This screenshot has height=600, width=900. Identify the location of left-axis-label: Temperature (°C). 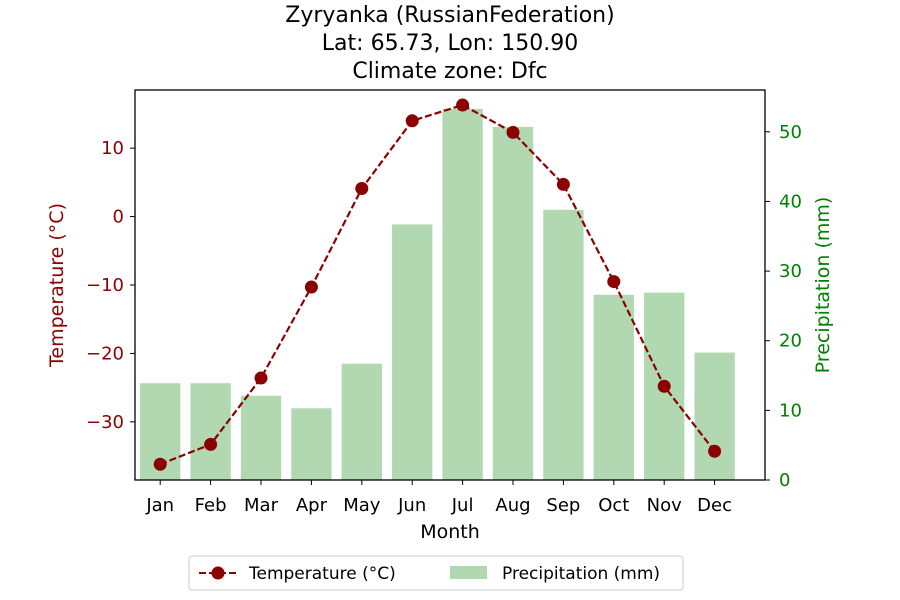
(57, 285).